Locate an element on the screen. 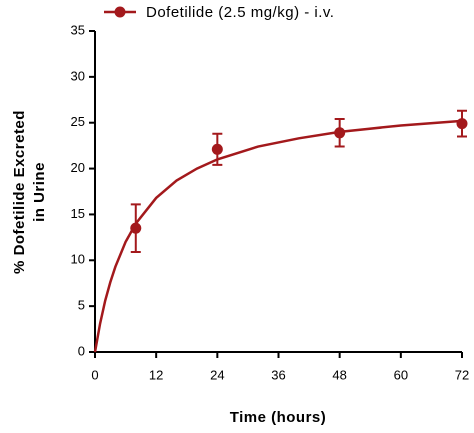  x-tick-label: 60 is located at coordinates (401, 374).